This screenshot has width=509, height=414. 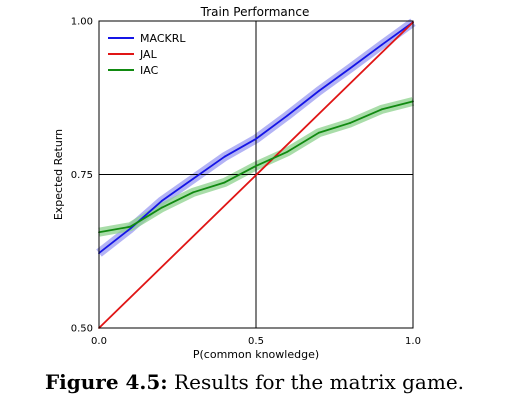 What do you see at coordinates (58, 174) in the screenshot?
I see `y-axis-label: Expected Return` at bounding box center [58, 174].